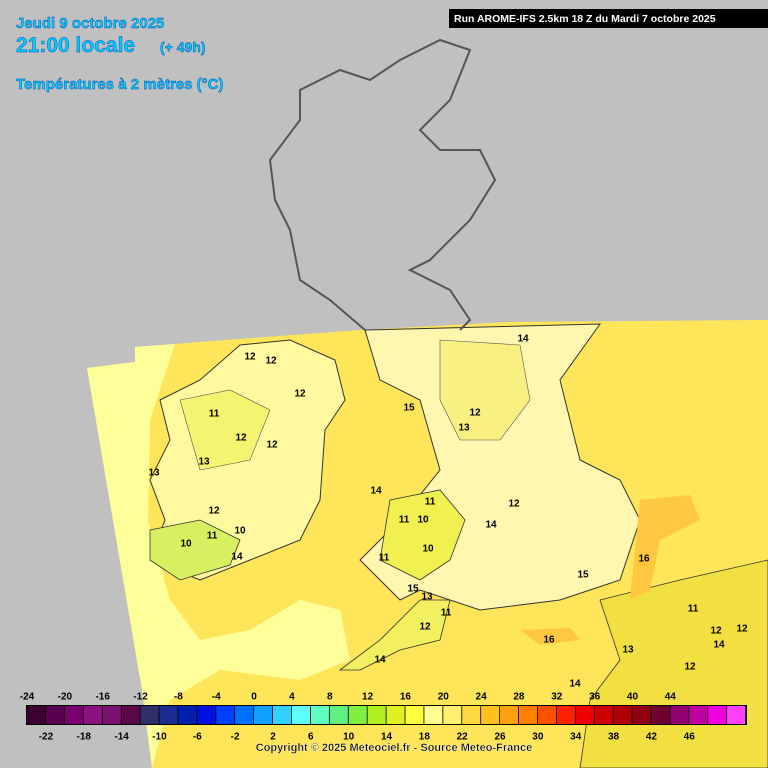 The width and height of the screenshot is (768, 768). What do you see at coordinates (368, 697) in the screenshot?
I see `legend-label: 12` at bounding box center [368, 697].